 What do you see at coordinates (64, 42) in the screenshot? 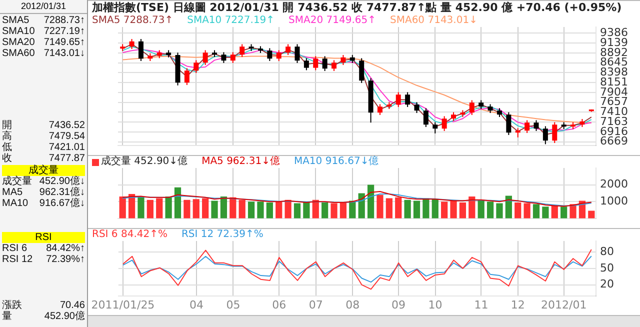
I see `text: 7149.65↑` at bounding box center [64, 42].